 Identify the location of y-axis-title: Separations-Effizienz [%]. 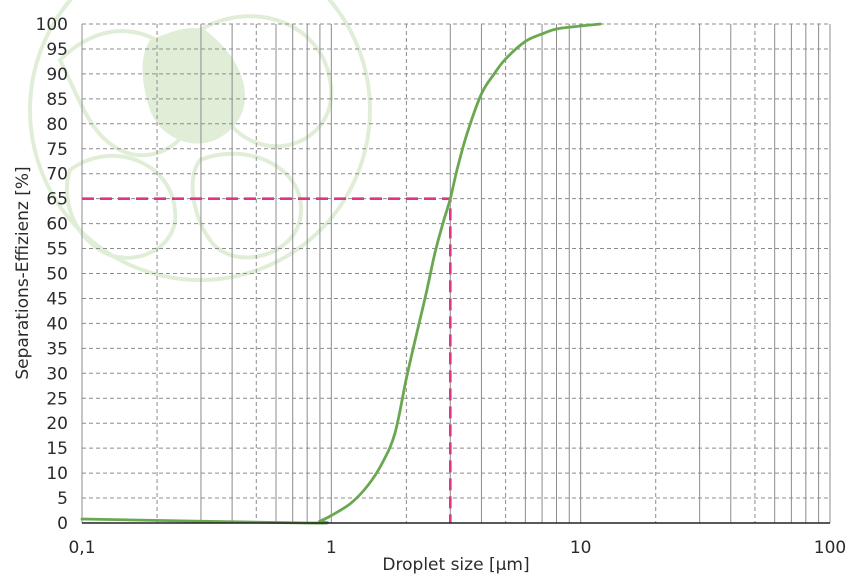
(23, 272).